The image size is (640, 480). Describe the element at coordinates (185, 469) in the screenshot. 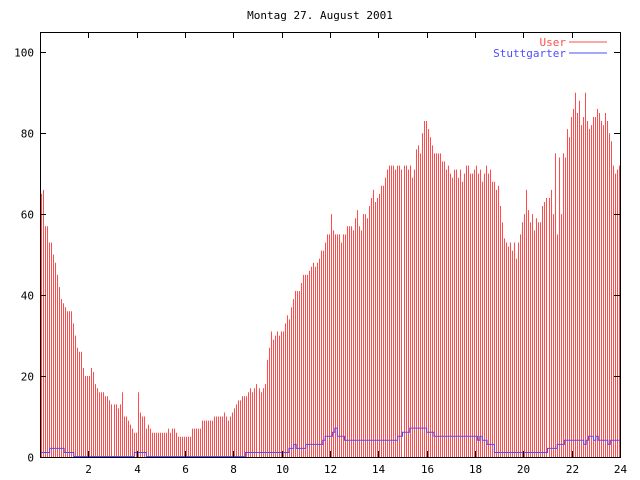

I see `x-tick-label: 6` at that location.